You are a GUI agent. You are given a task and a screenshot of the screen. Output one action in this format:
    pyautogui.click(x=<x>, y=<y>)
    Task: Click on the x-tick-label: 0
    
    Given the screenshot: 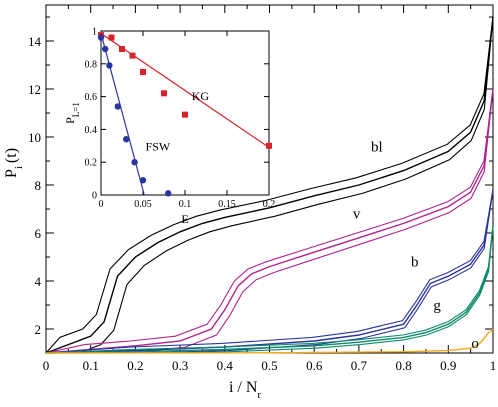 What is the action you would take?
    pyautogui.click(x=46, y=365)
    